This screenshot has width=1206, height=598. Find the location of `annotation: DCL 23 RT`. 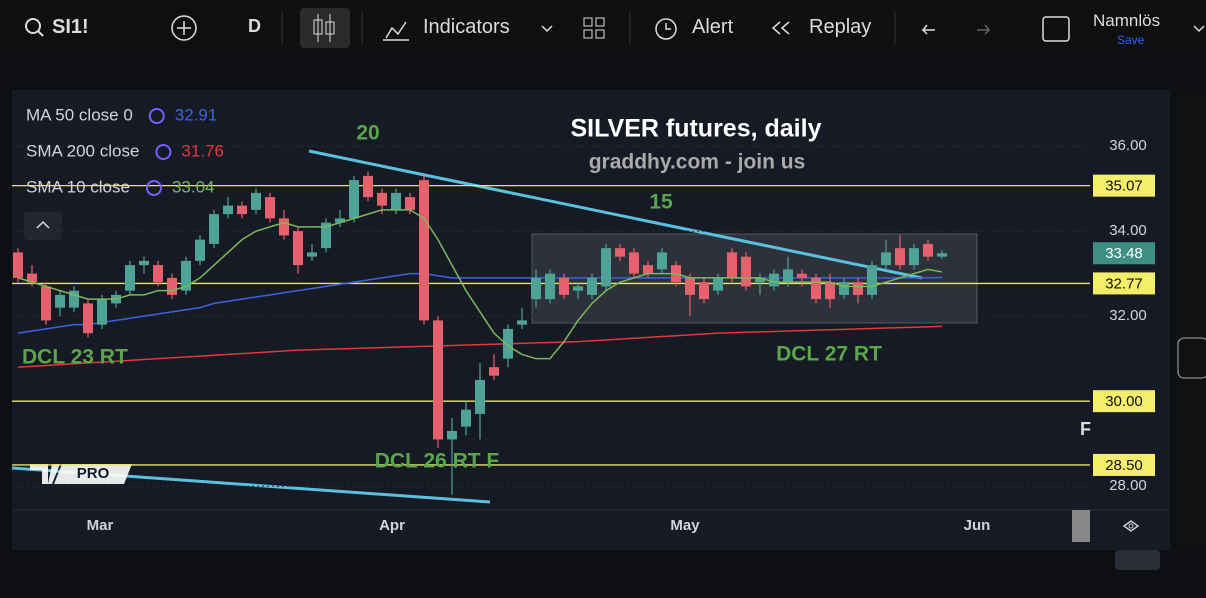

annotation: DCL 23 RT is located at coordinates (75, 357).